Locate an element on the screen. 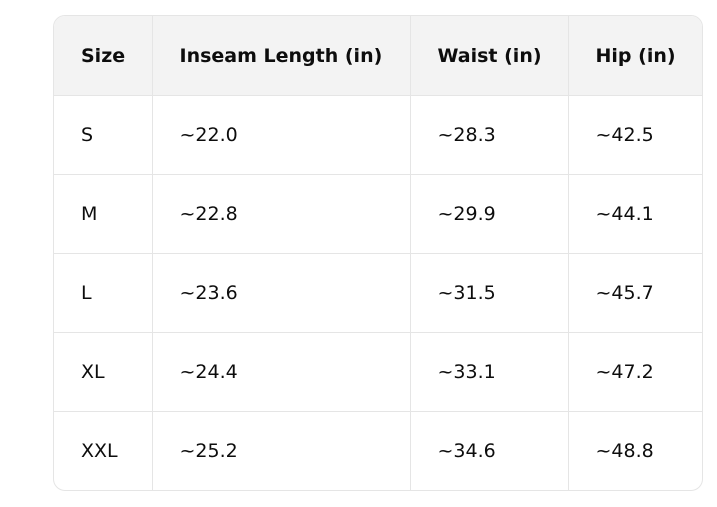 This screenshot has width=717, height=507. table-cell: ~44.1 is located at coordinates (635, 214).